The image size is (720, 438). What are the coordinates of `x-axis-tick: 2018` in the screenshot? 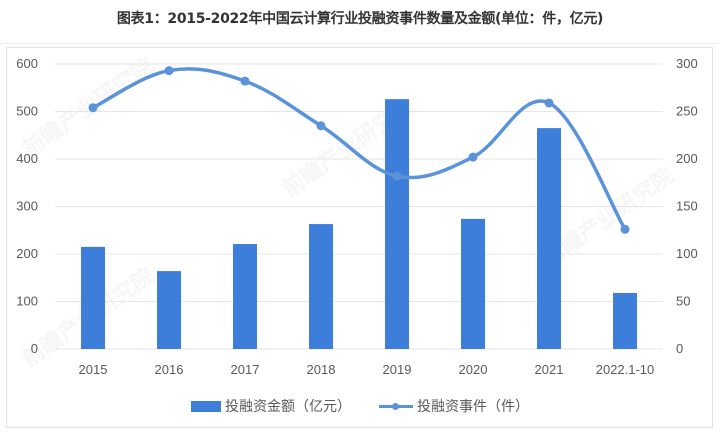 It's located at (321, 369).